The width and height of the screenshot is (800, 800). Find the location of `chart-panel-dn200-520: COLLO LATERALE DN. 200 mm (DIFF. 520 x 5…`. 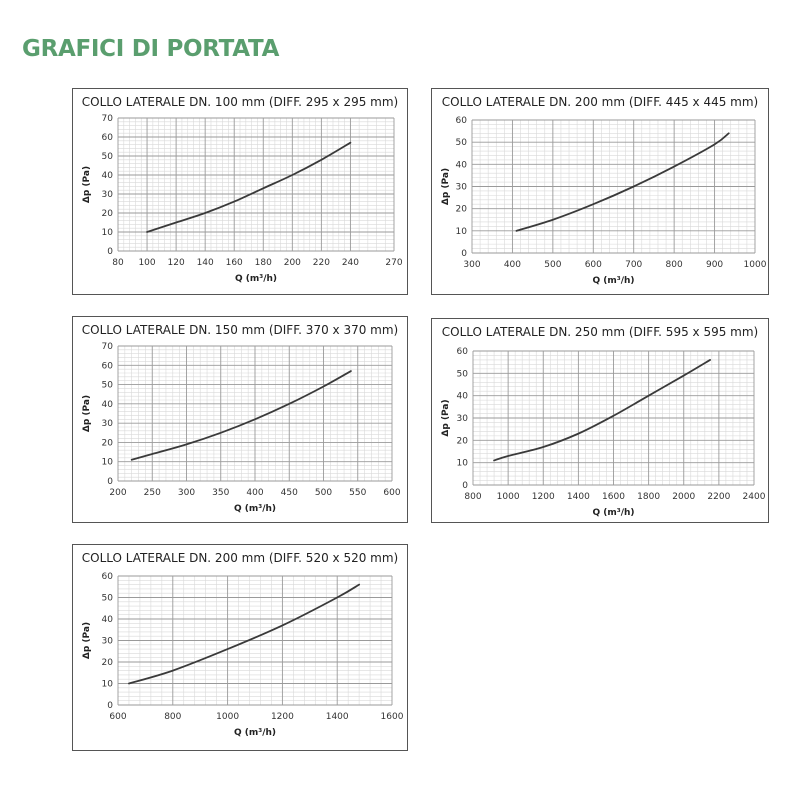

chart-panel-dn200-520: COLLO LATERALE DN. 200 mm (DIFF. 520 x 5… is located at coordinates (240, 647).